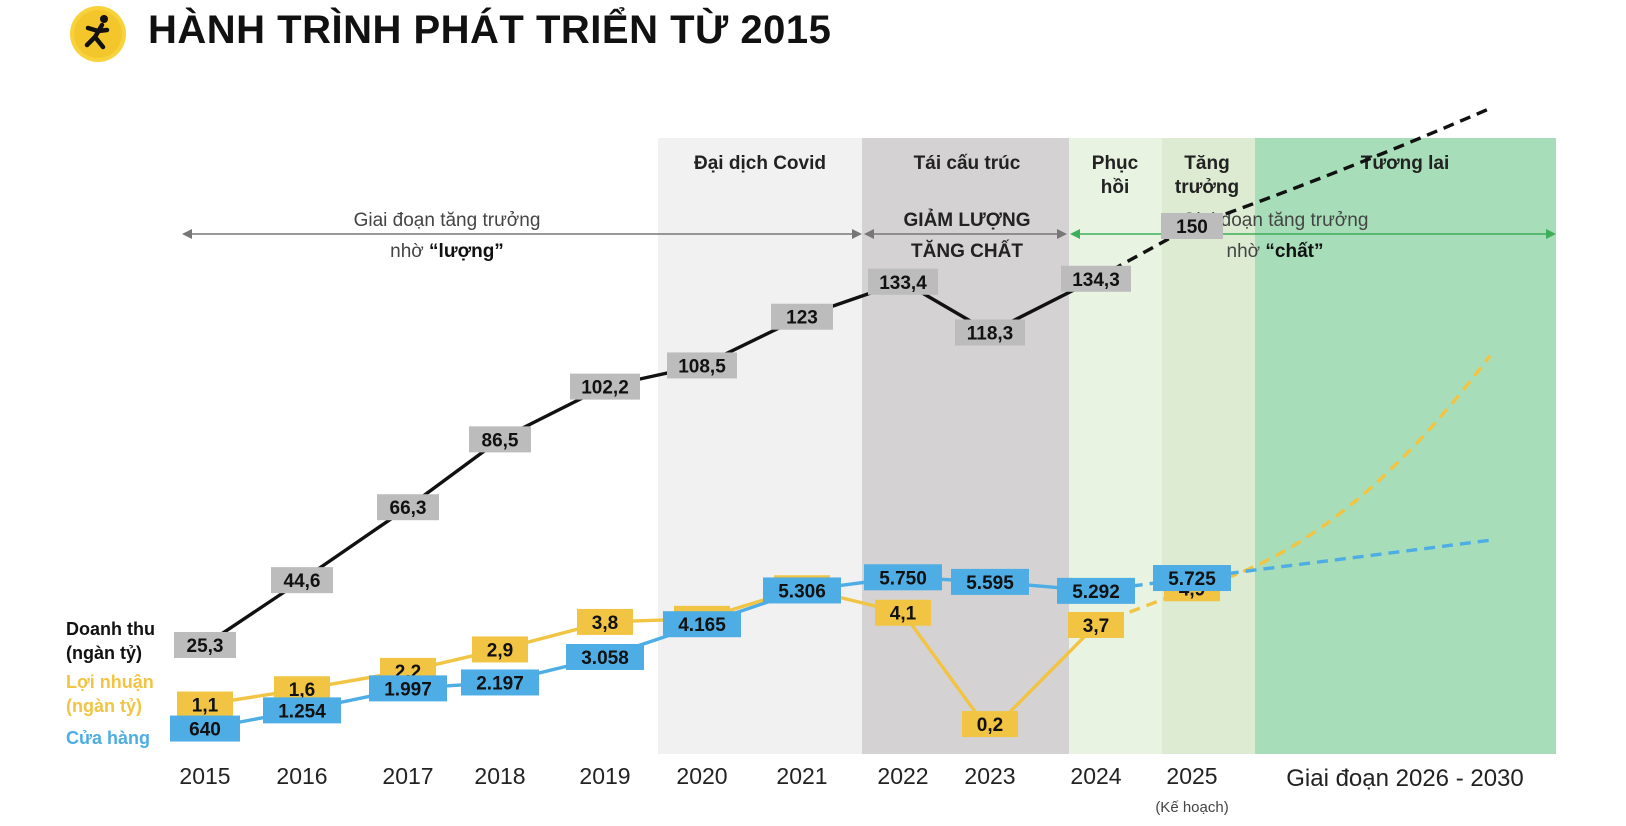 This screenshot has height=826, width=1626. I want to click on data-label-text: 86,5, so click(500, 440).